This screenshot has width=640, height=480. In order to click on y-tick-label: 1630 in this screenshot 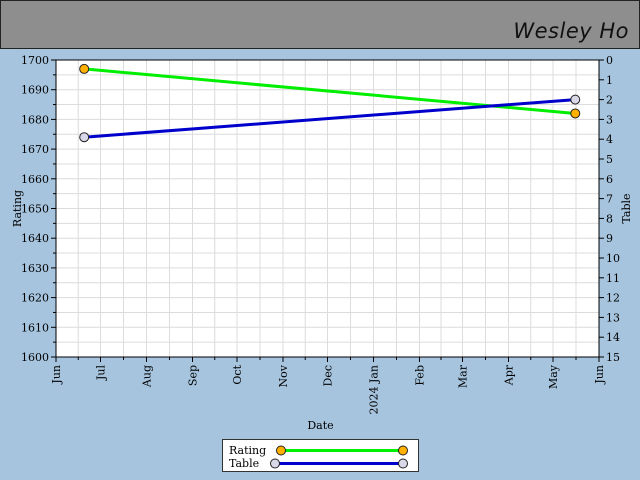, I will do `click(35, 268)`.